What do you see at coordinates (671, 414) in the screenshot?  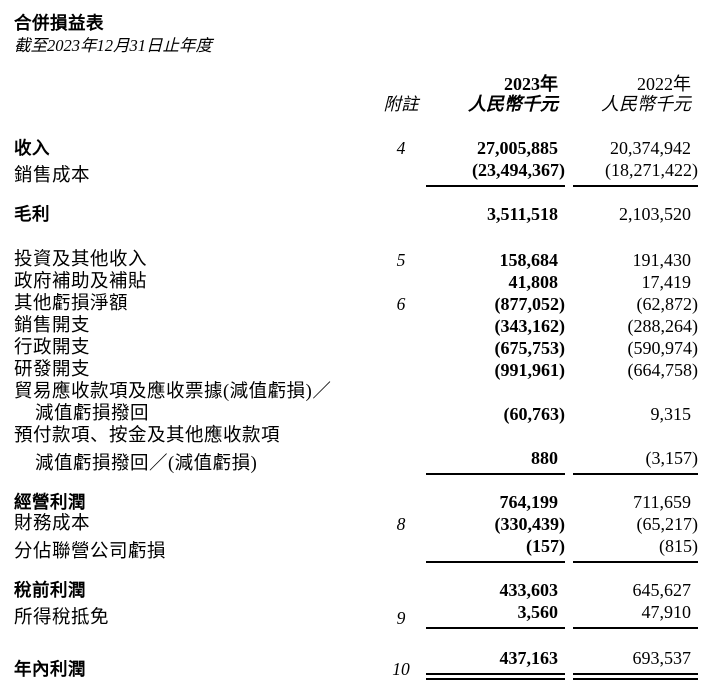 I see `value-2022: 9,315` at bounding box center [671, 414].